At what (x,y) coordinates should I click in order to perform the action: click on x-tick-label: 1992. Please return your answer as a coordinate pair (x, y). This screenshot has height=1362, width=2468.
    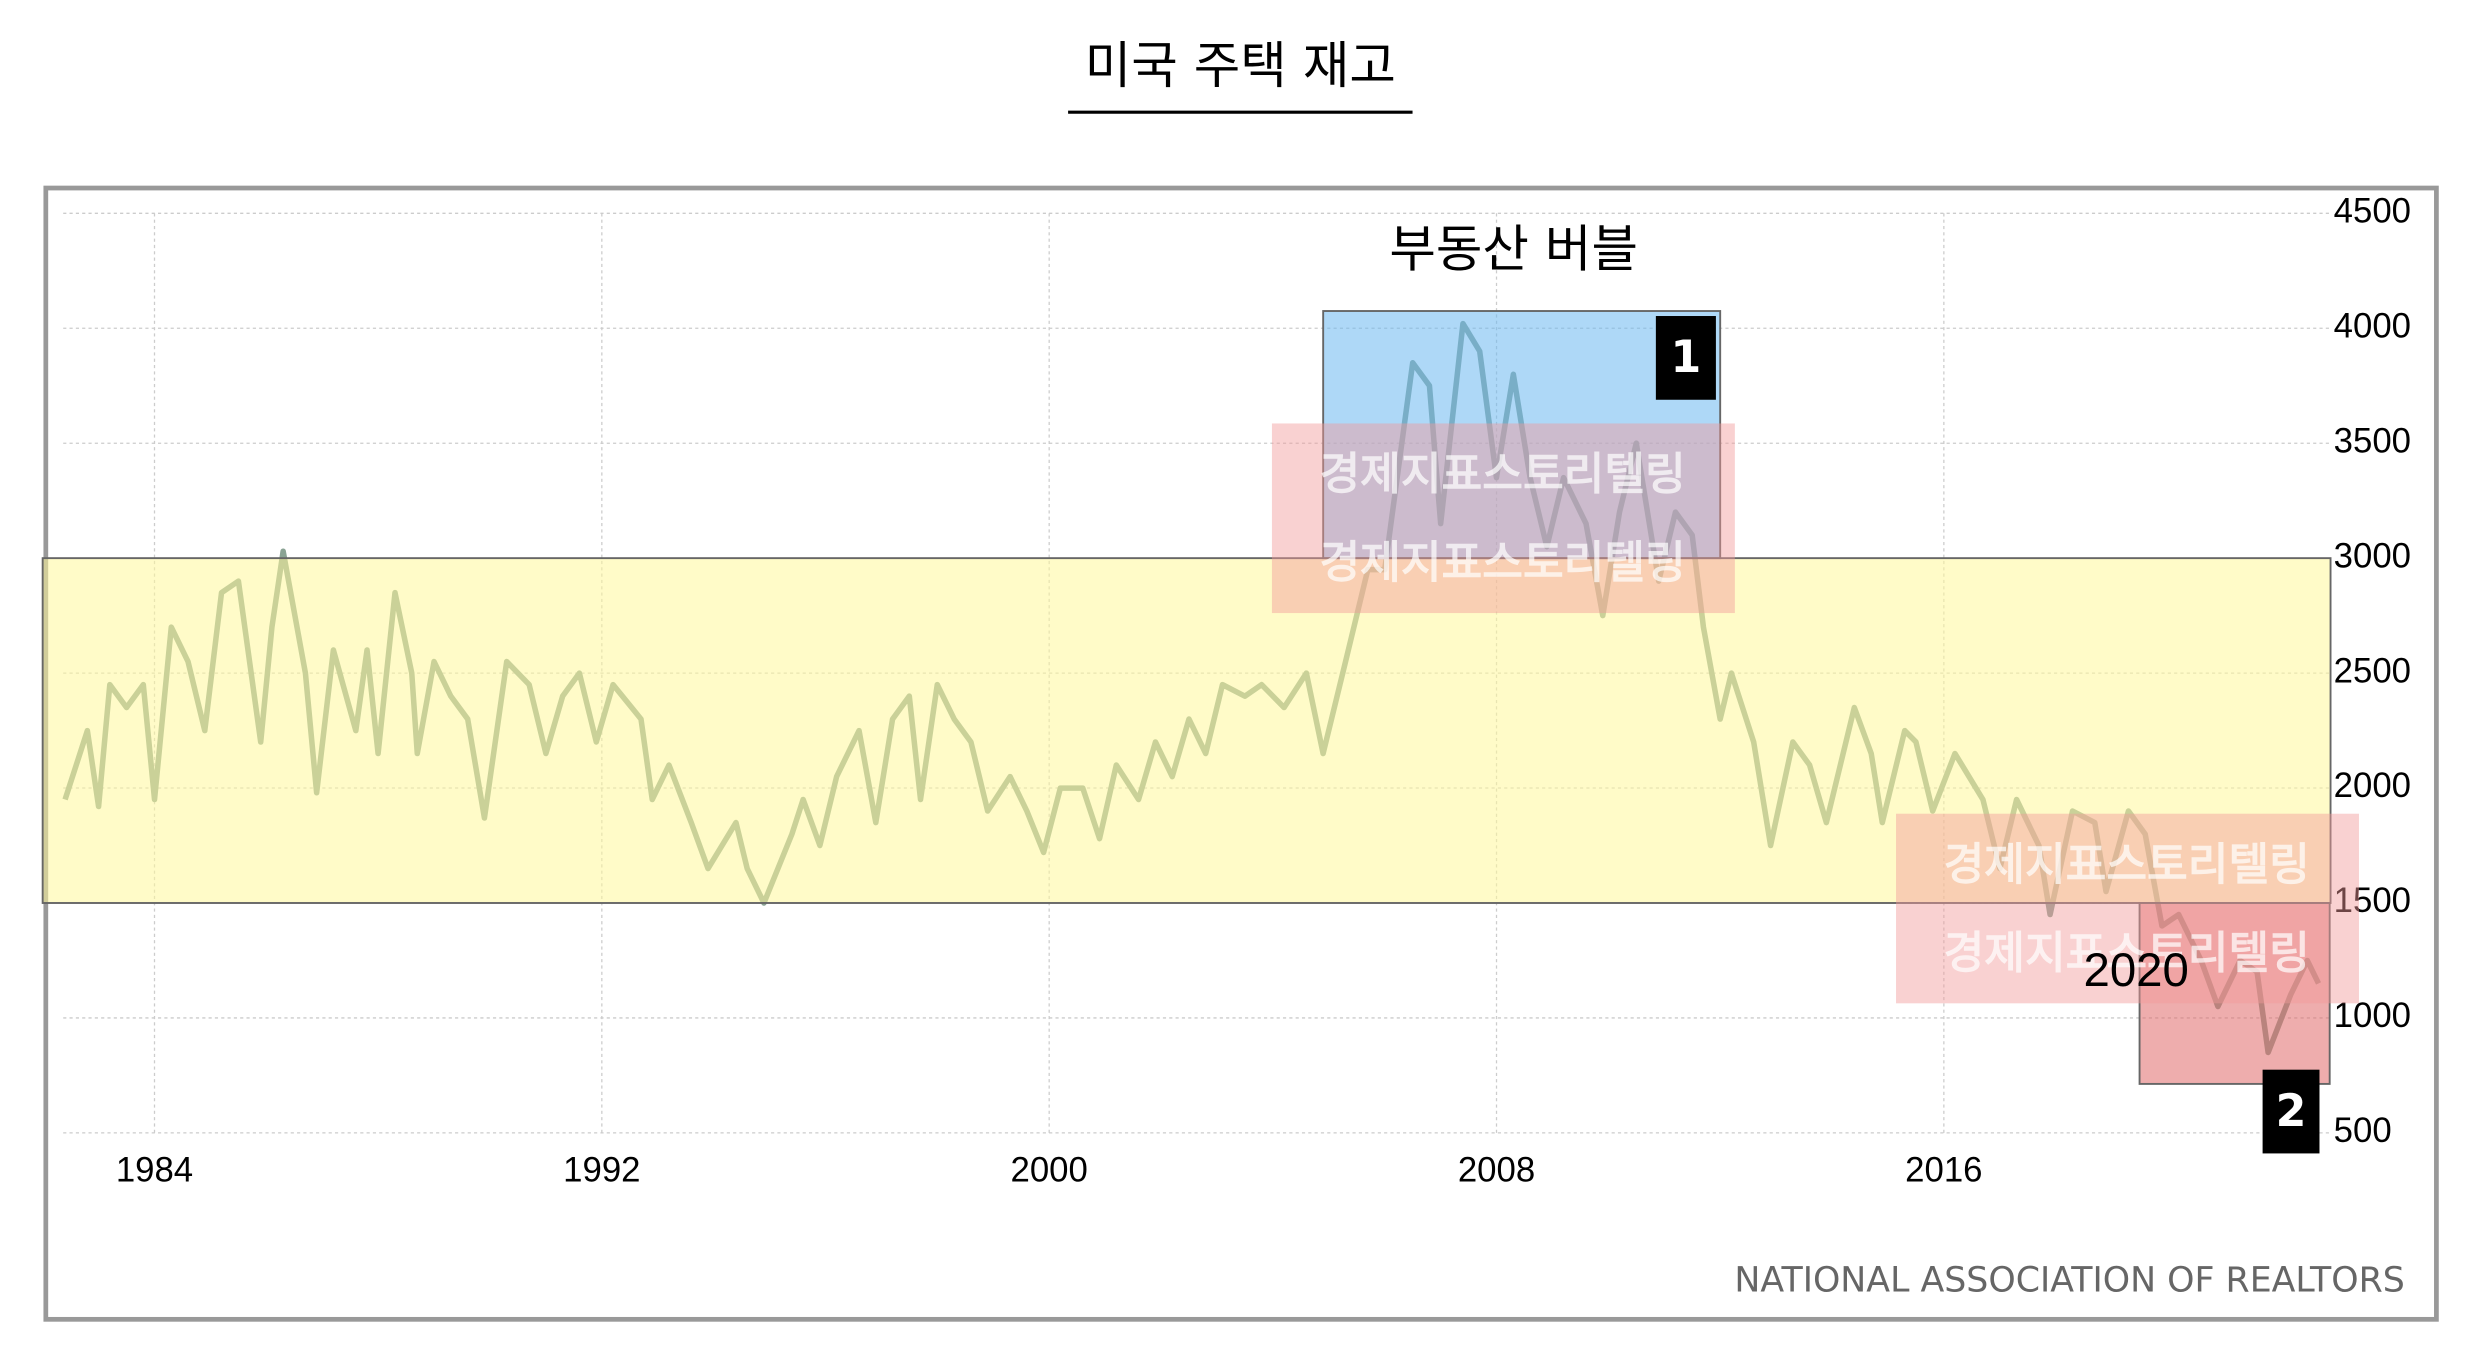
    Looking at the image, I should click on (601, 1171).